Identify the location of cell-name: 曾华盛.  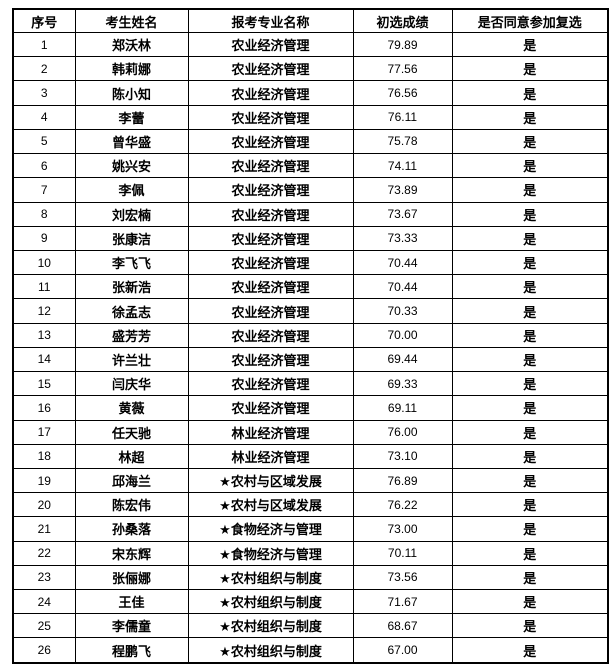
(131, 141).